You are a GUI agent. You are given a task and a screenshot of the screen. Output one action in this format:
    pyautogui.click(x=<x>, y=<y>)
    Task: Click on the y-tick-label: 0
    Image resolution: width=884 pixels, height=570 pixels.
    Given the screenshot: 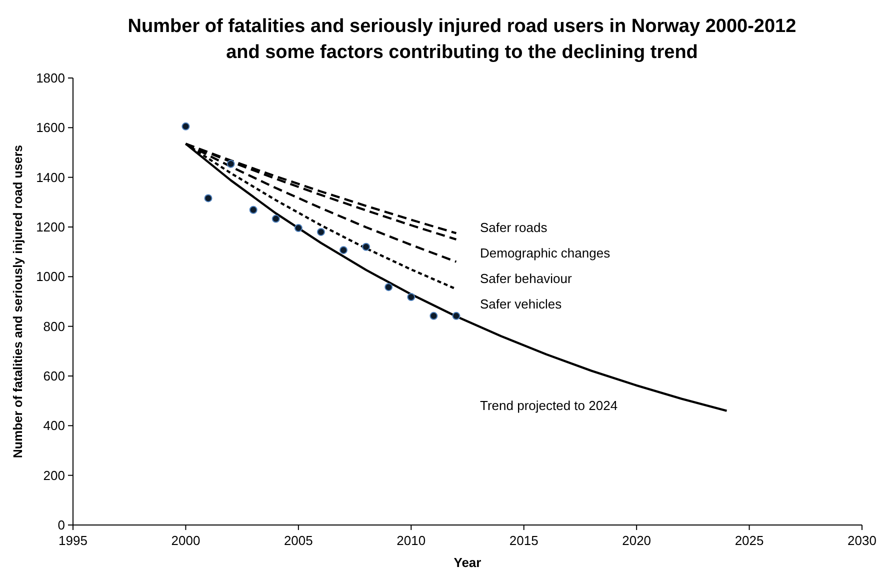 What is the action you would take?
    pyautogui.click(x=61, y=525)
    